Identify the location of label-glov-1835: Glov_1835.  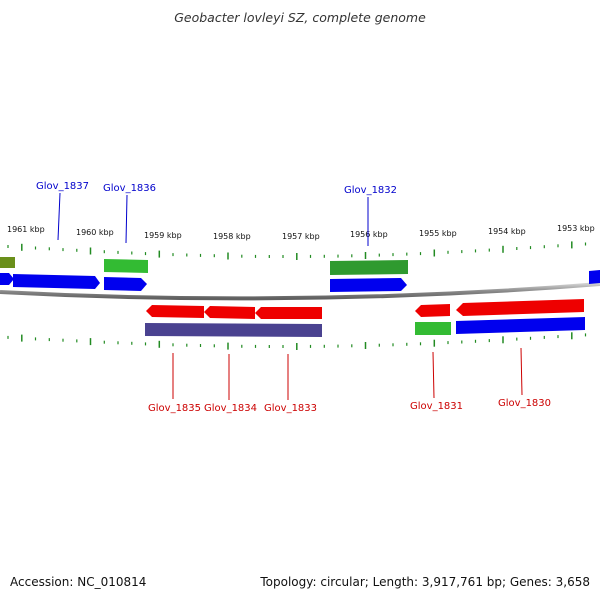
(174, 408).